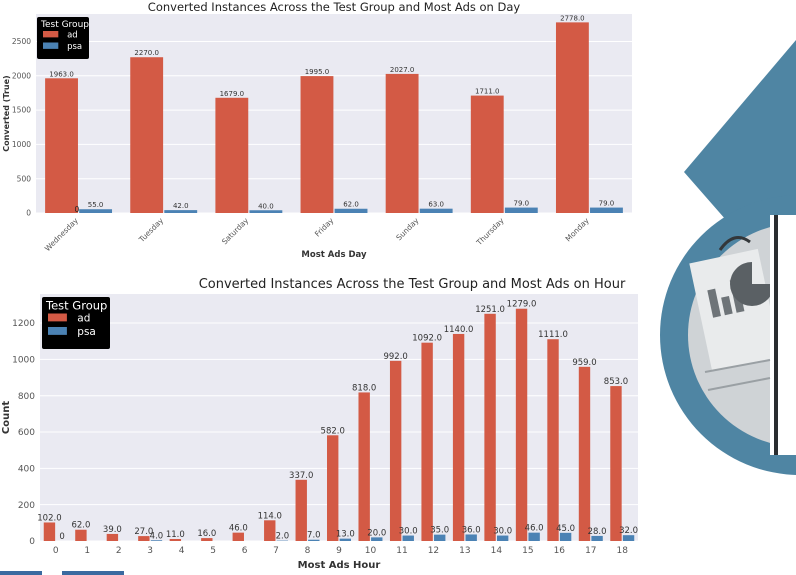 The height and width of the screenshot is (575, 796). Describe the element at coordinates (527, 551) in the screenshot. I see `x-tick-label: 15` at that location.